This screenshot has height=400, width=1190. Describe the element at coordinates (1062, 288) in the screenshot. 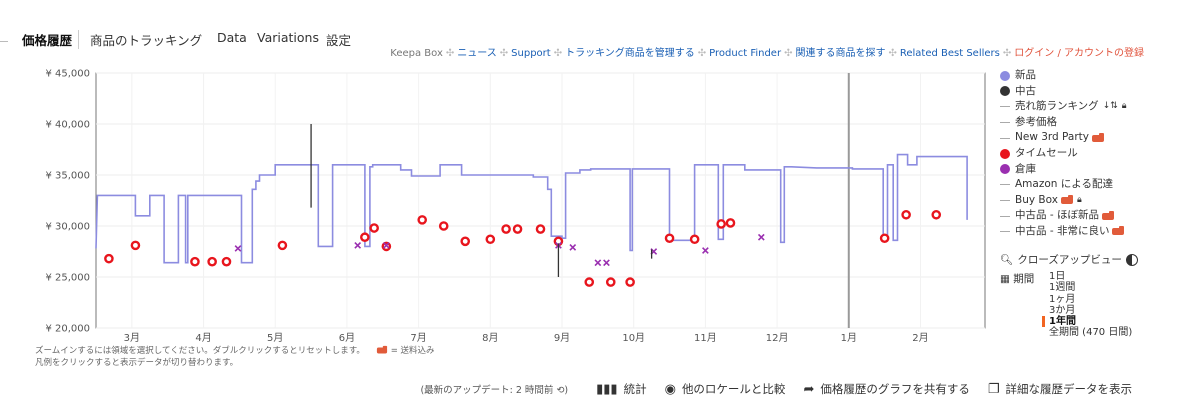

I see `period-option: 1週間` at that location.